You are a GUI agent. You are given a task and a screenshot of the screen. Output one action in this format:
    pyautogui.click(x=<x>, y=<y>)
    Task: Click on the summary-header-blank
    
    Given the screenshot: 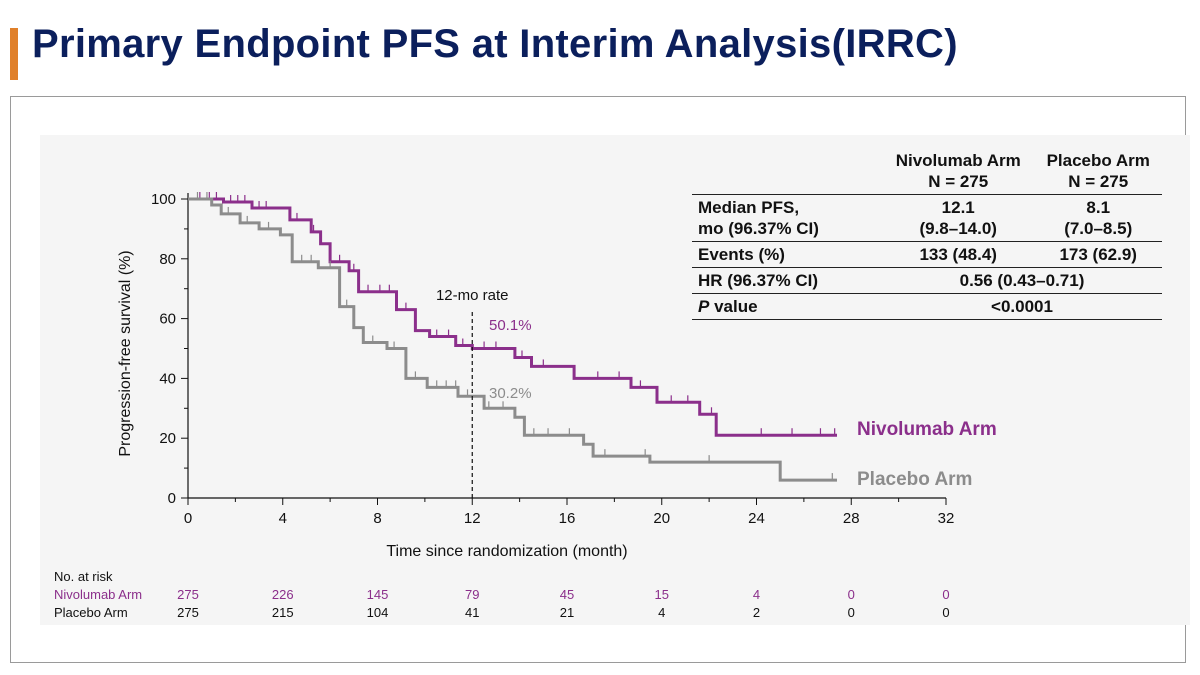 What is the action you would take?
    pyautogui.click(x=787, y=171)
    